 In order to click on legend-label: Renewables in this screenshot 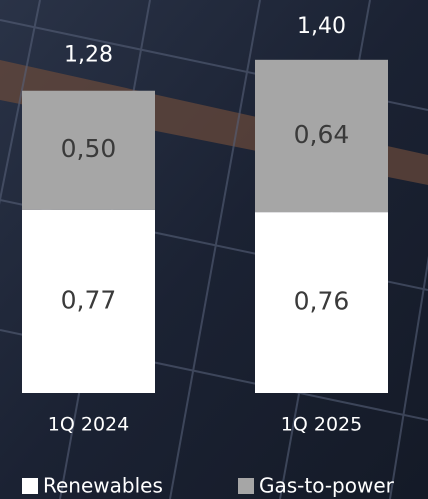, I will do `click(103, 486)`.